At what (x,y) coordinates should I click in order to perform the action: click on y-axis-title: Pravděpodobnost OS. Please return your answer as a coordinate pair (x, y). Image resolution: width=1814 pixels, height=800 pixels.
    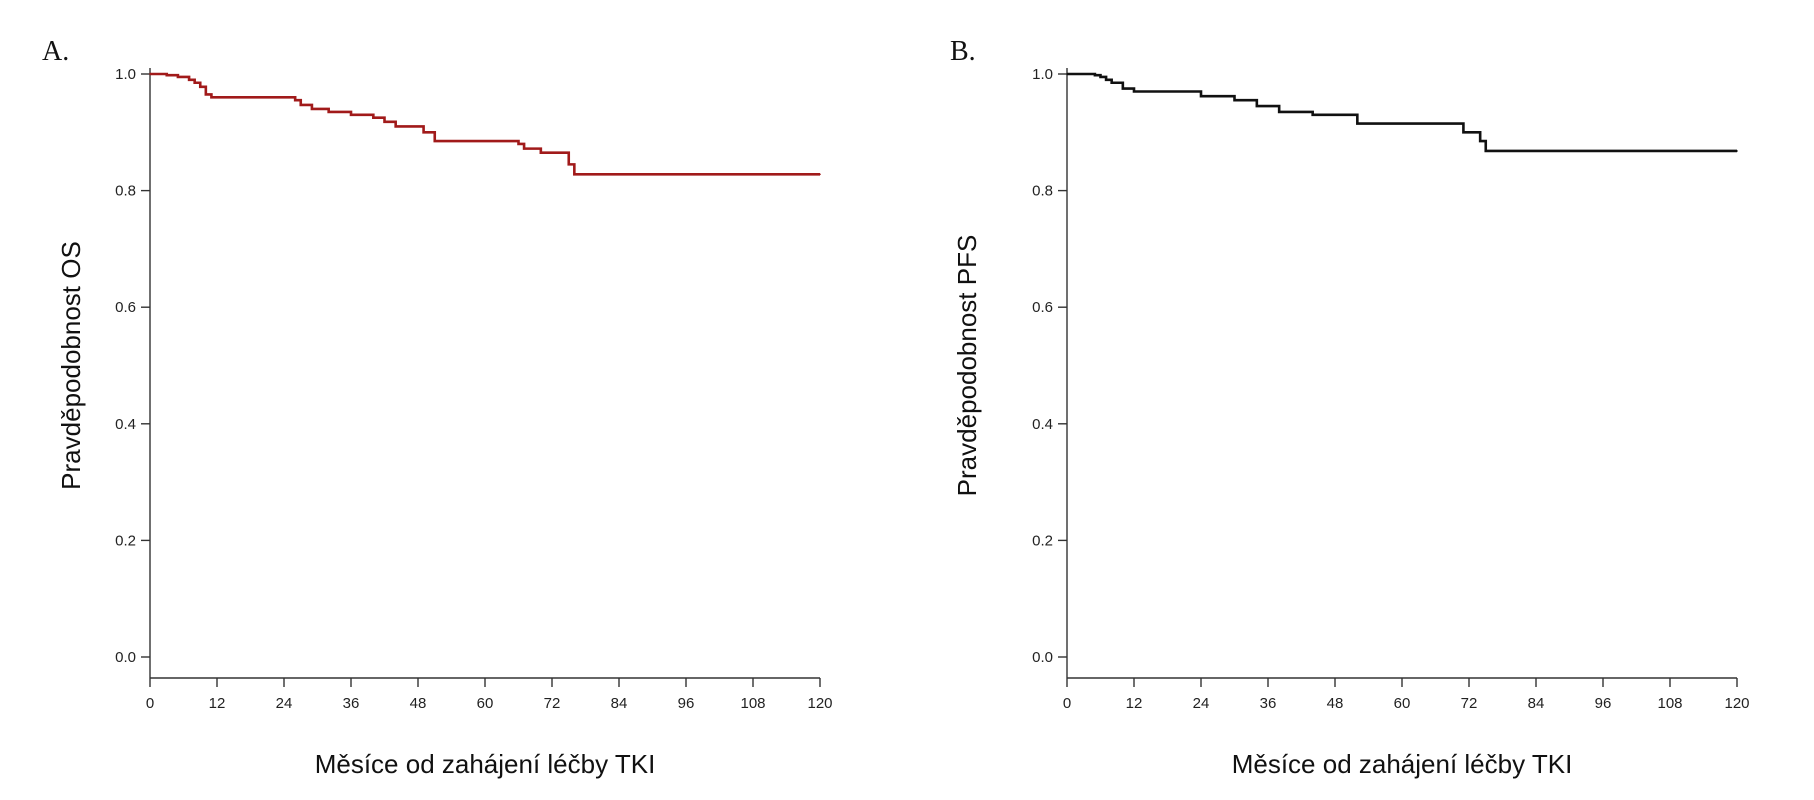
    Looking at the image, I should click on (71, 365).